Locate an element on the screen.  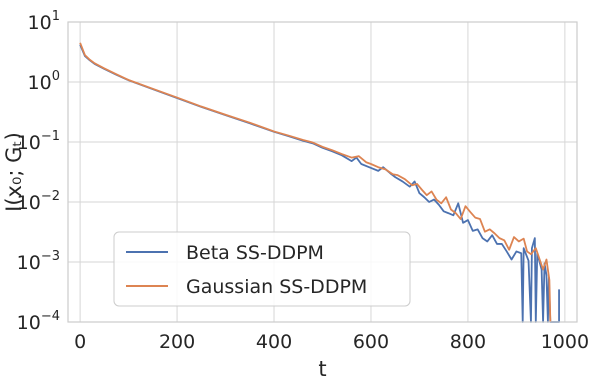
legend: Beta SS-DDPM Gaussian SS-DDPM is located at coordinates (262, 269).